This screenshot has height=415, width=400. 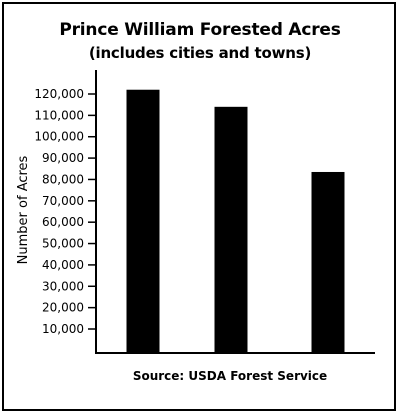 I want to click on y-tick-label: 110,000, so click(x=59, y=115).